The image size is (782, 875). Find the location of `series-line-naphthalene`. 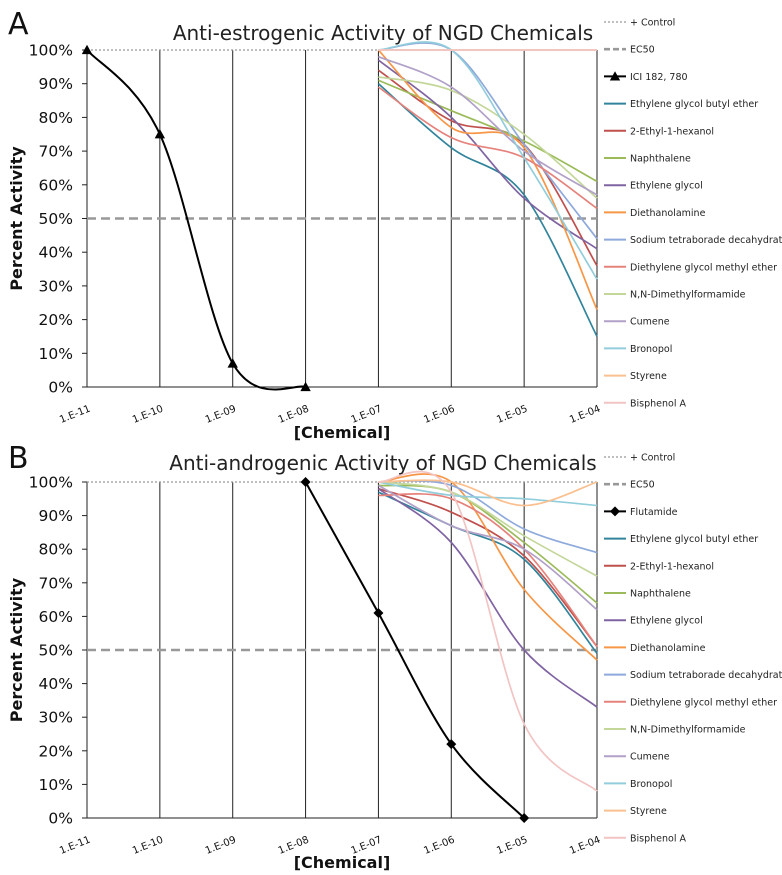

series-line-naphthalene is located at coordinates (488, 544).